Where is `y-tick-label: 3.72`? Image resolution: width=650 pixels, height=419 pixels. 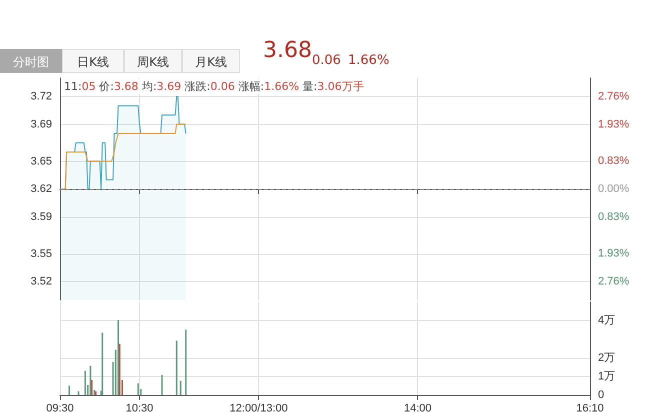 y-tick-label: 3.72 is located at coordinates (41, 96).